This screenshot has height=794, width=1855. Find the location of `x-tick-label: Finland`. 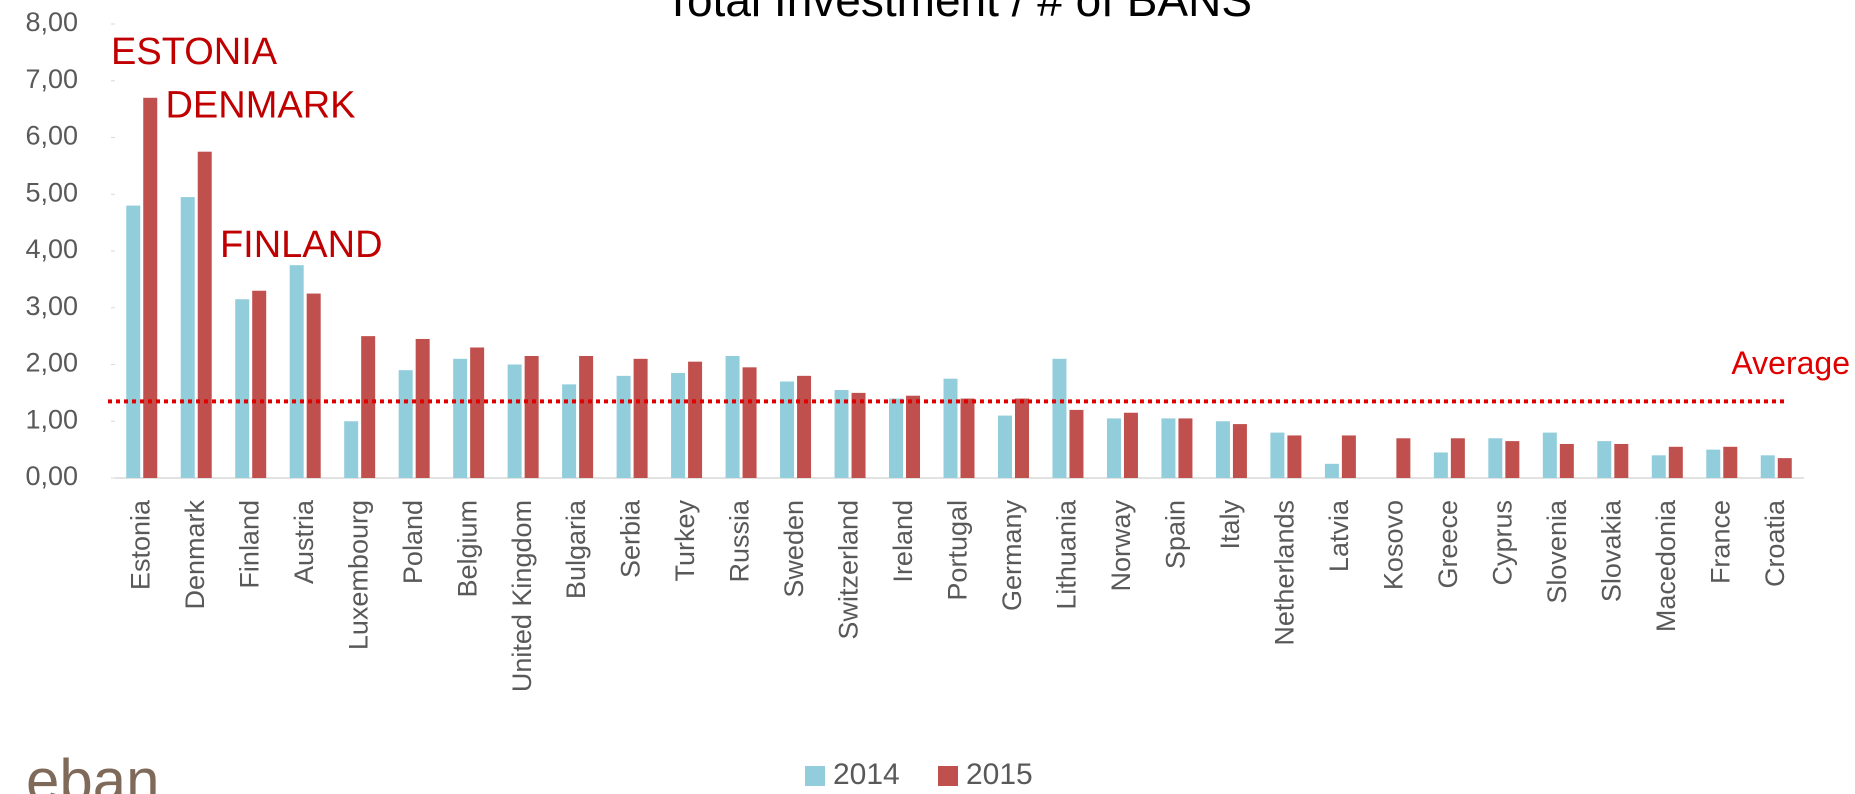

x-tick-label: Finland is located at coordinates (249, 544).